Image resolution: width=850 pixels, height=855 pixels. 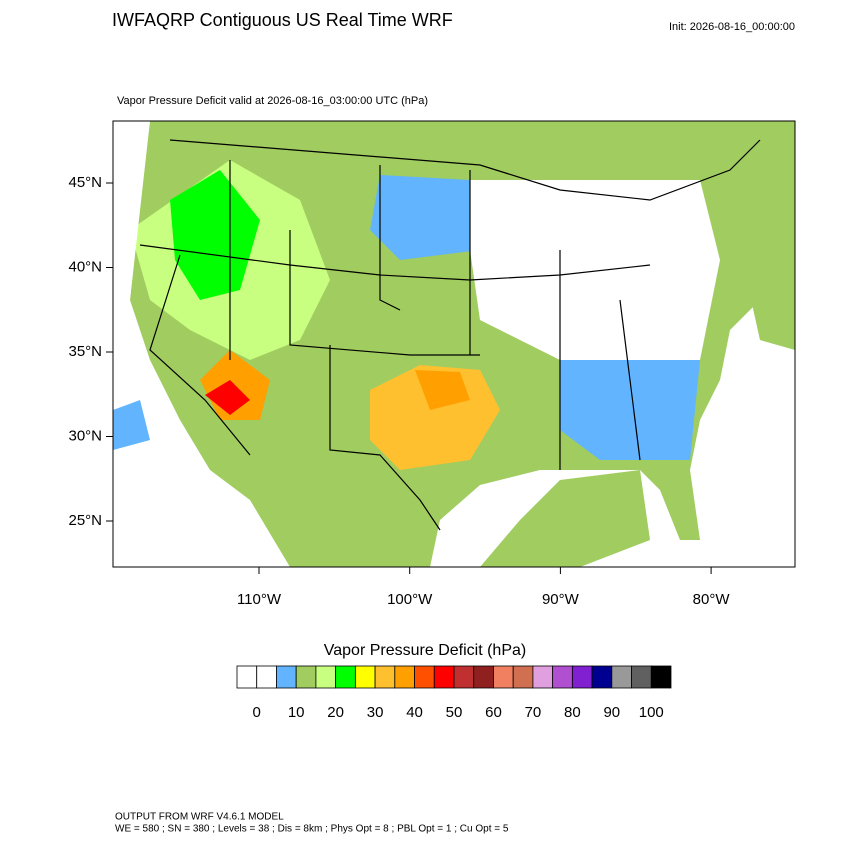 What do you see at coordinates (335, 712) in the screenshot?
I see `colorbar-label: 20` at bounding box center [335, 712].